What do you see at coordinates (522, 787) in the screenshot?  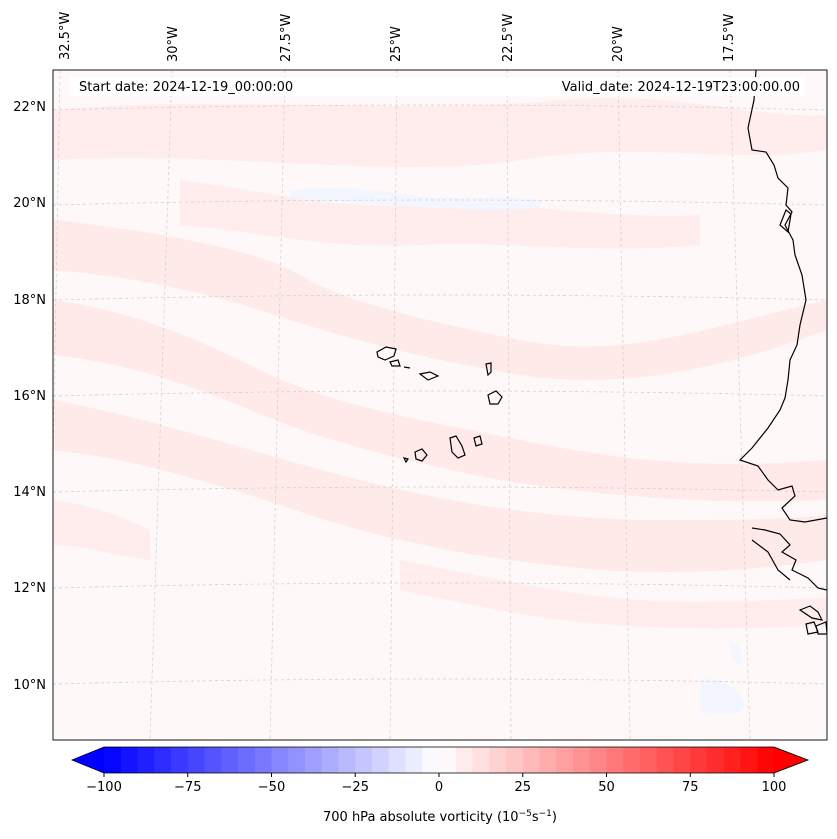 I see `colorbar-tick-label: 25` at bounding box center [522, 787].